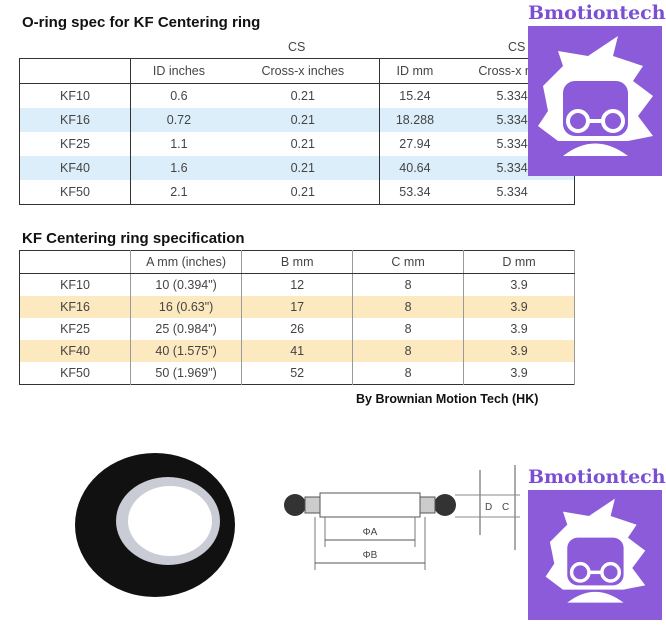 Image resolution: width=666 pixels, height=625 pixels. What do you see at coordinates (415, 168) in the screenshot?
I see `table-cell: 40.64` at bounding box center [415, 168].